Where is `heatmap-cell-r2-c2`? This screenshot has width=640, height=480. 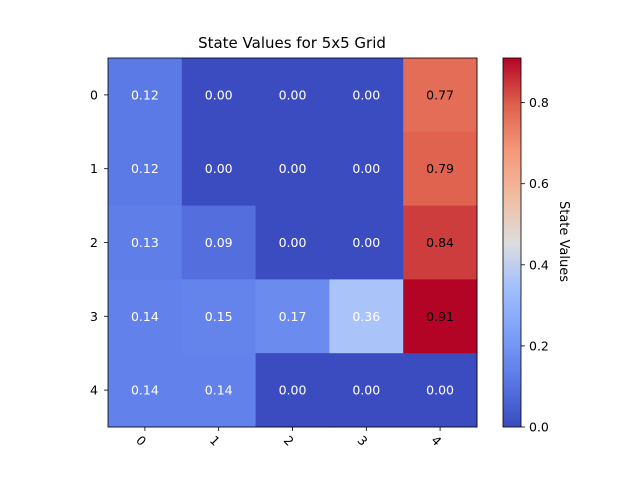
heatmap-cell-r2-c2 is located at coordinates (292, 242).